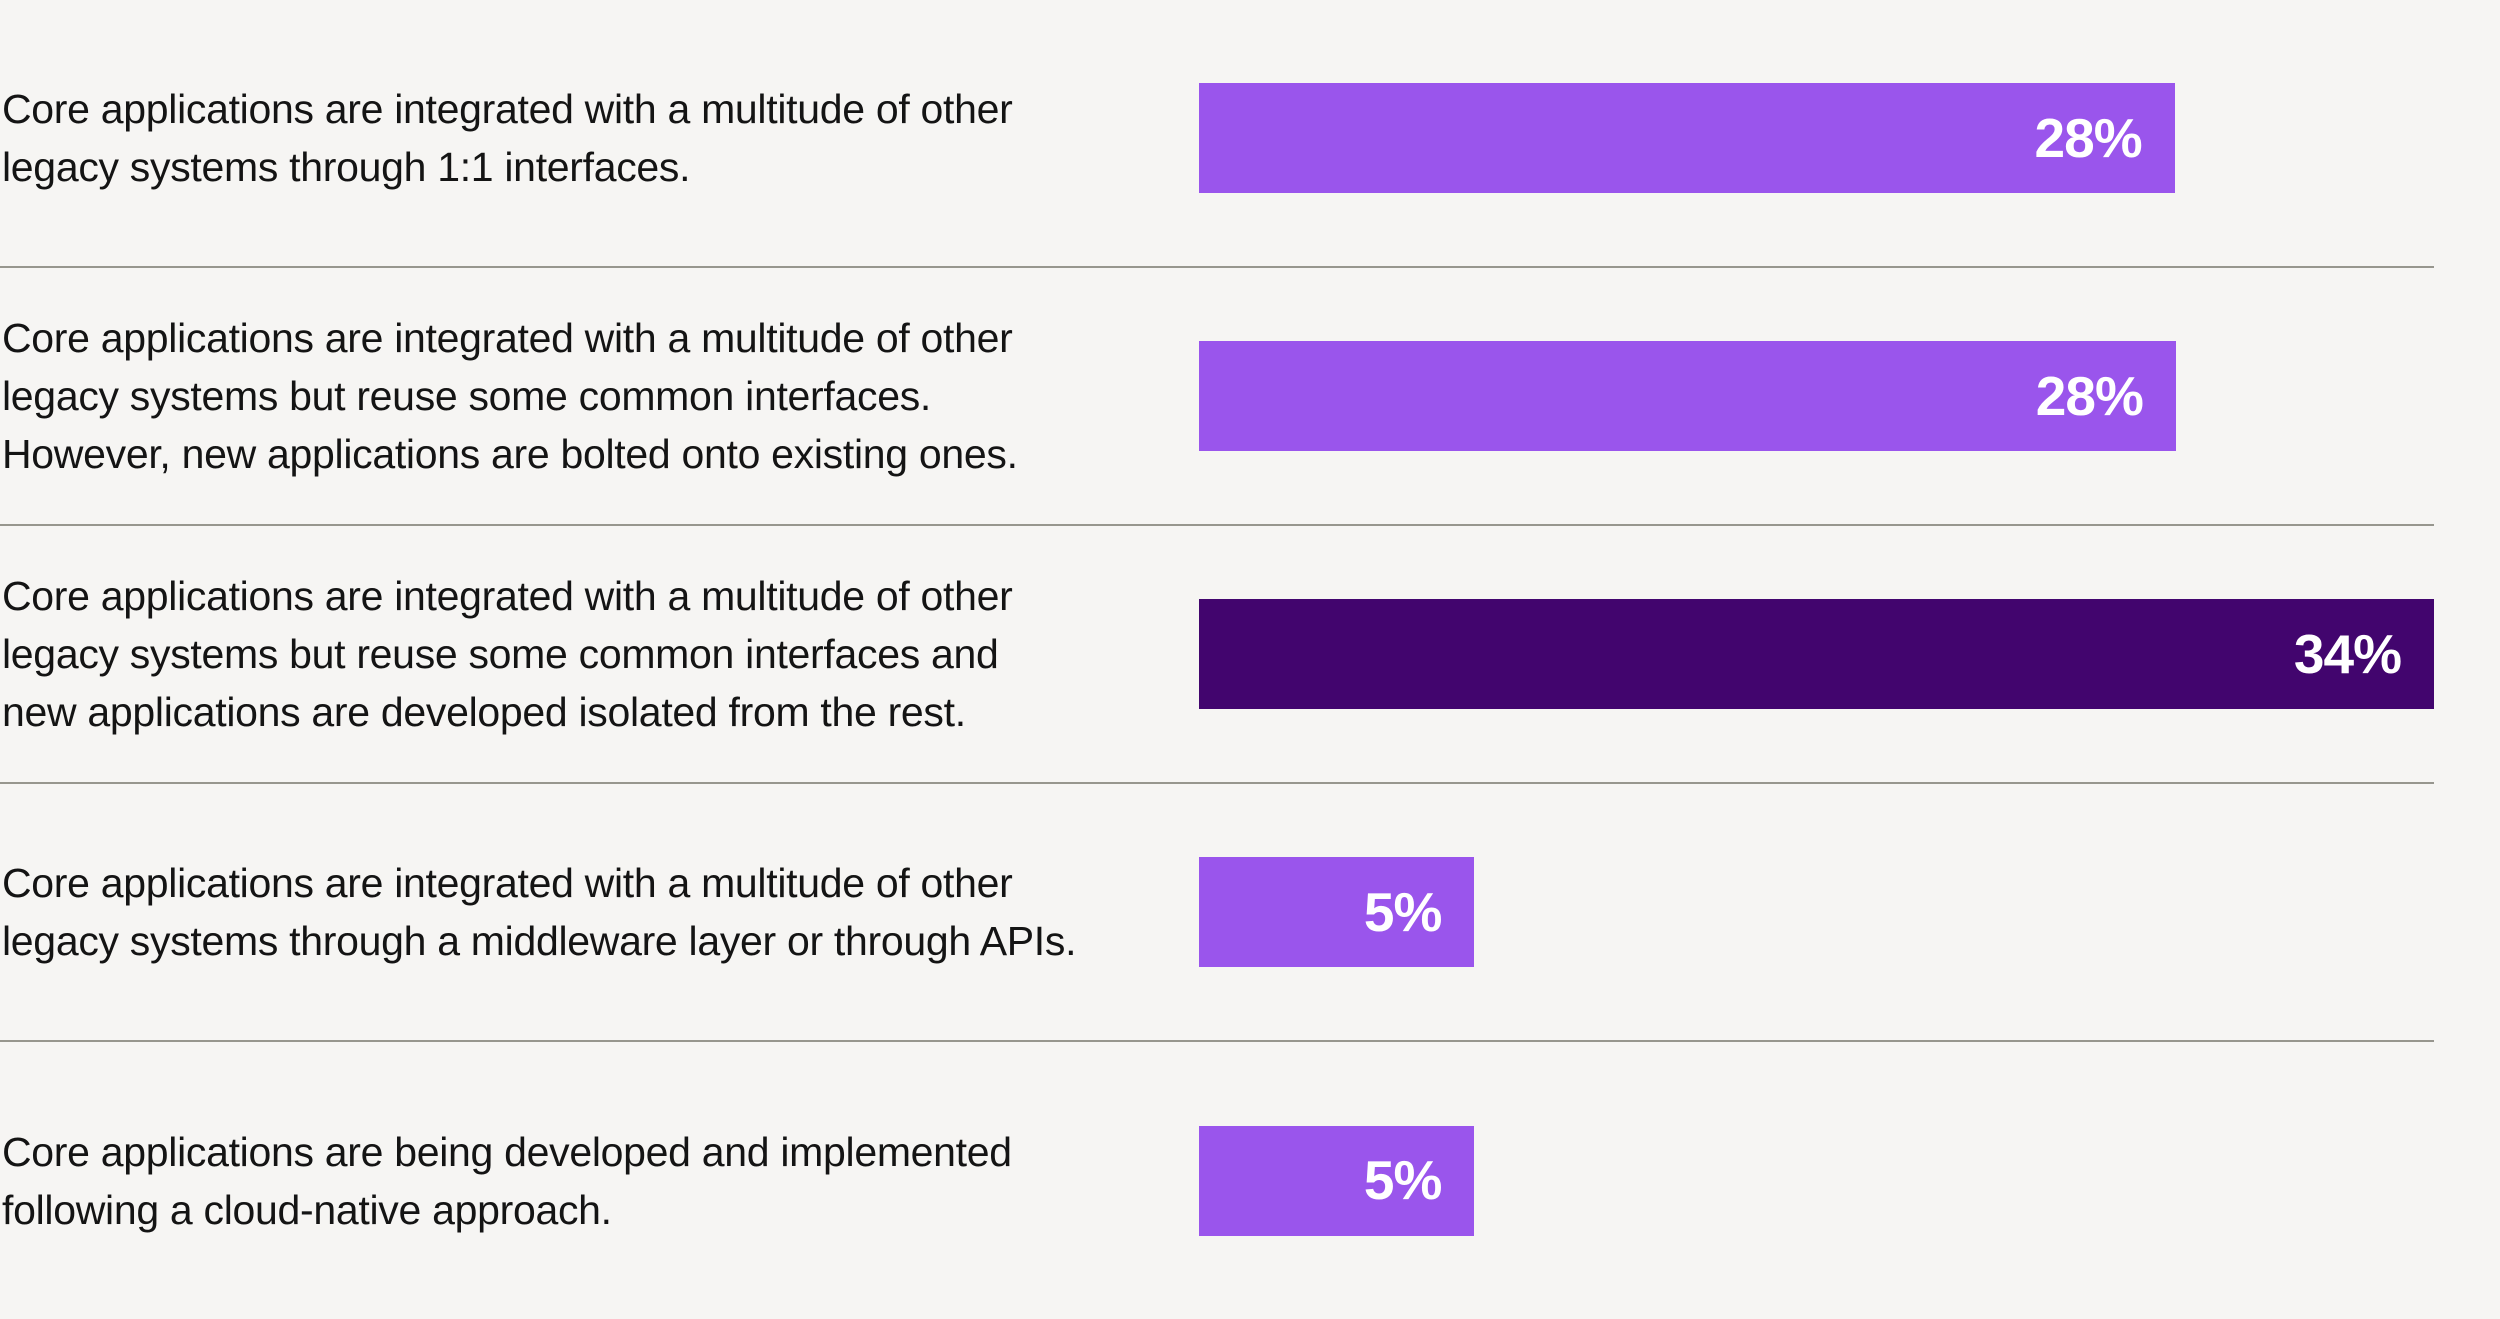 The width and height of the screenshot is (2500, 1319). I want to click on bar-value-label: 34%, so click(2347, 653).